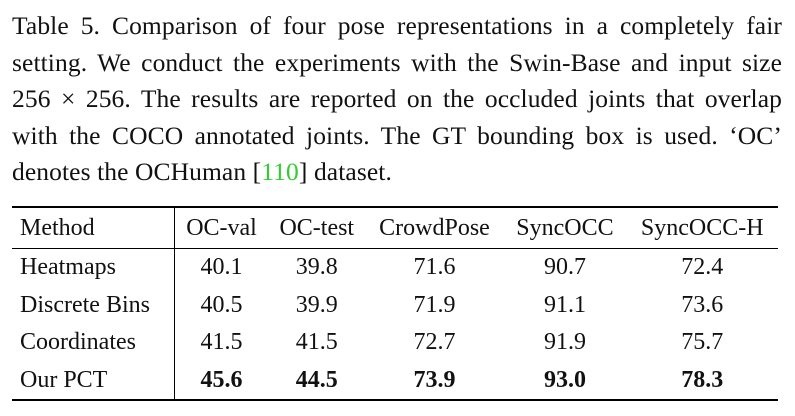 The width and height of the screenshot is (795, 416). Describe the element at coordinates (434, 227) in the screenshot. I see `header-crowdpose: CrowdPose` at that location.